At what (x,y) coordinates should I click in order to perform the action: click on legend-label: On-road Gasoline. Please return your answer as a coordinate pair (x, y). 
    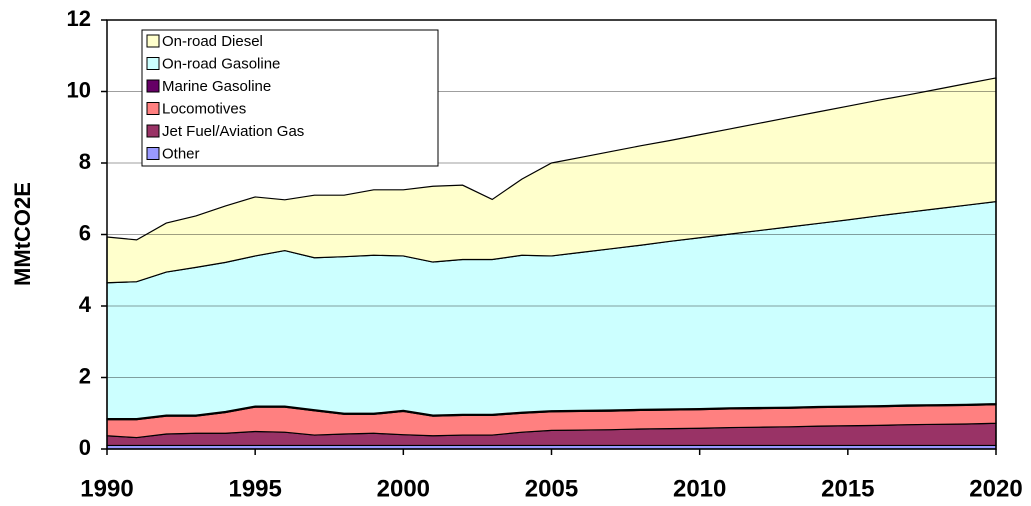
    Looking at the image, I should click on (221, 63).